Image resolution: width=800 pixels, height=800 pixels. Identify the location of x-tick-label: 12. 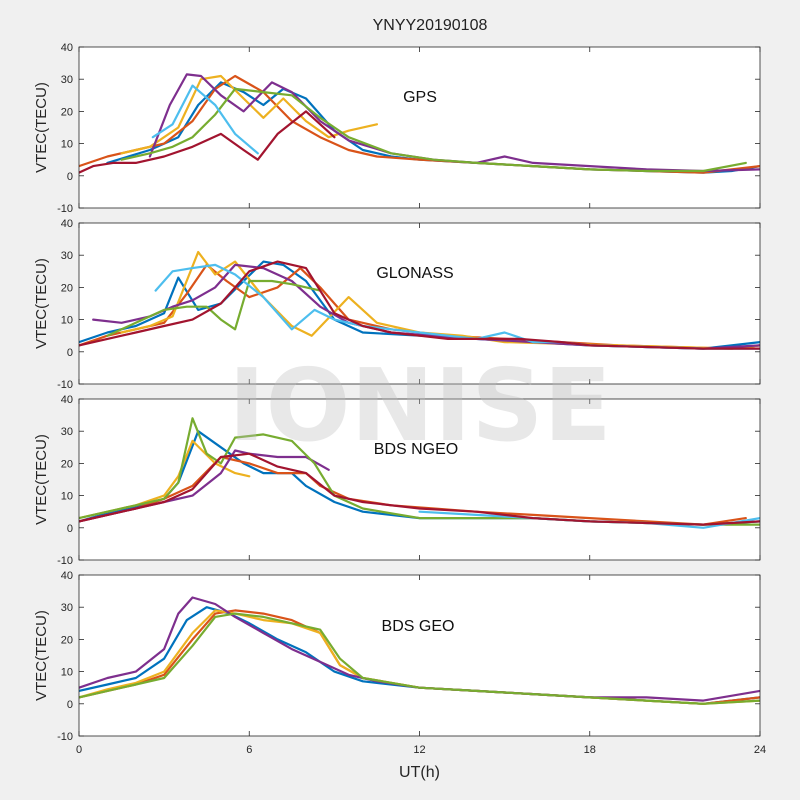
(419, 750).